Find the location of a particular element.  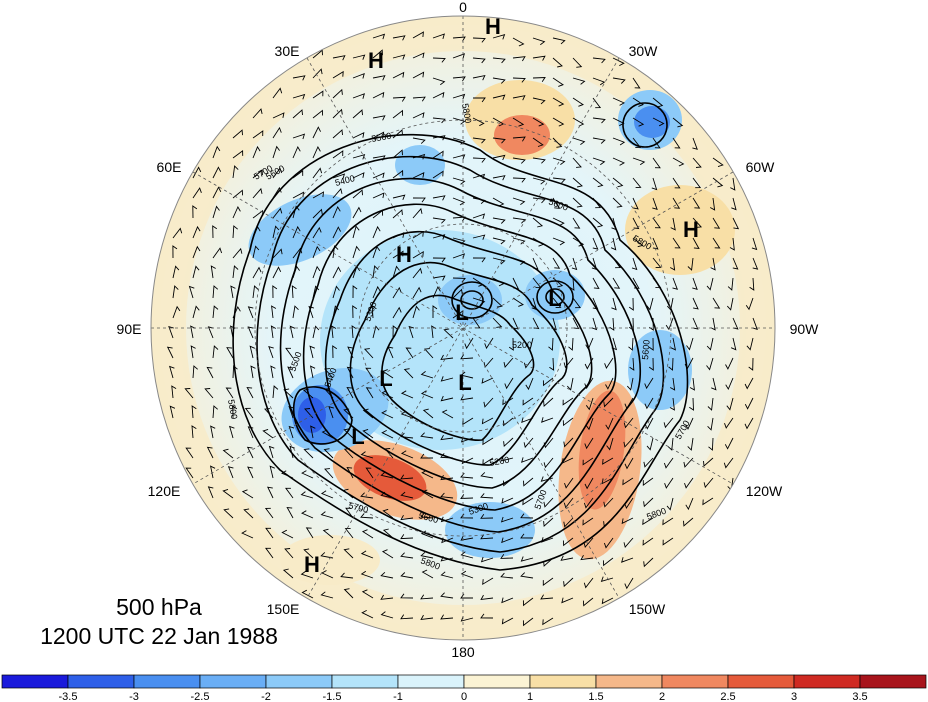

lon-label-60w: 60W is located at coordinates (761, 167).